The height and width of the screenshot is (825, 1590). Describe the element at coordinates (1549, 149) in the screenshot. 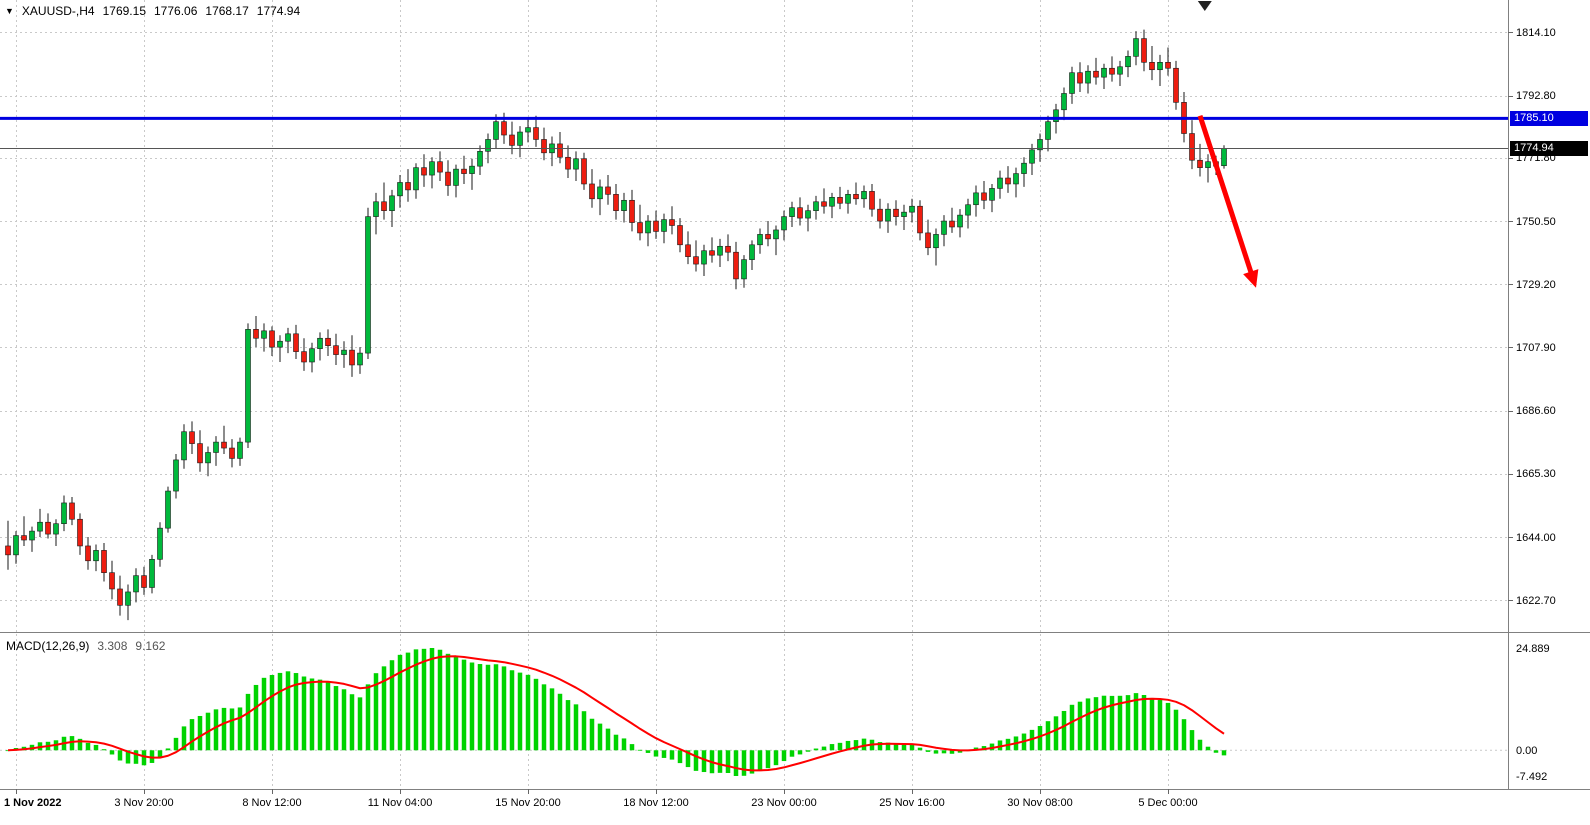

I see `current-price-badge: 1774.94` at that location.